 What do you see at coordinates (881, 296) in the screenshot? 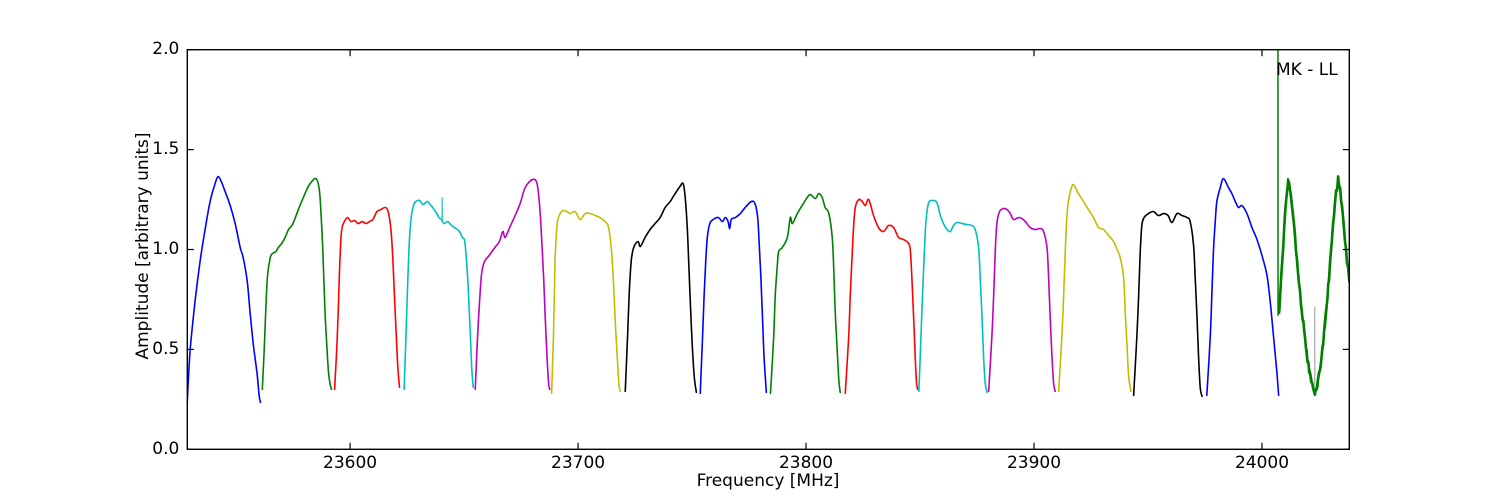
I see `series-spw9-red` at bounding box center [881, 296].